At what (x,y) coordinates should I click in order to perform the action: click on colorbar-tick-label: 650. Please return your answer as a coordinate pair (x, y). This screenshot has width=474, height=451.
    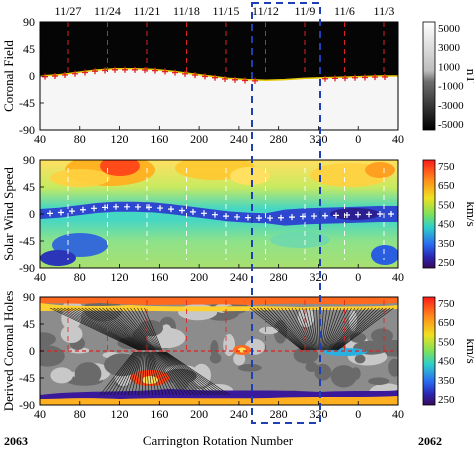
    Looking at the image, I should click on (446, 323).